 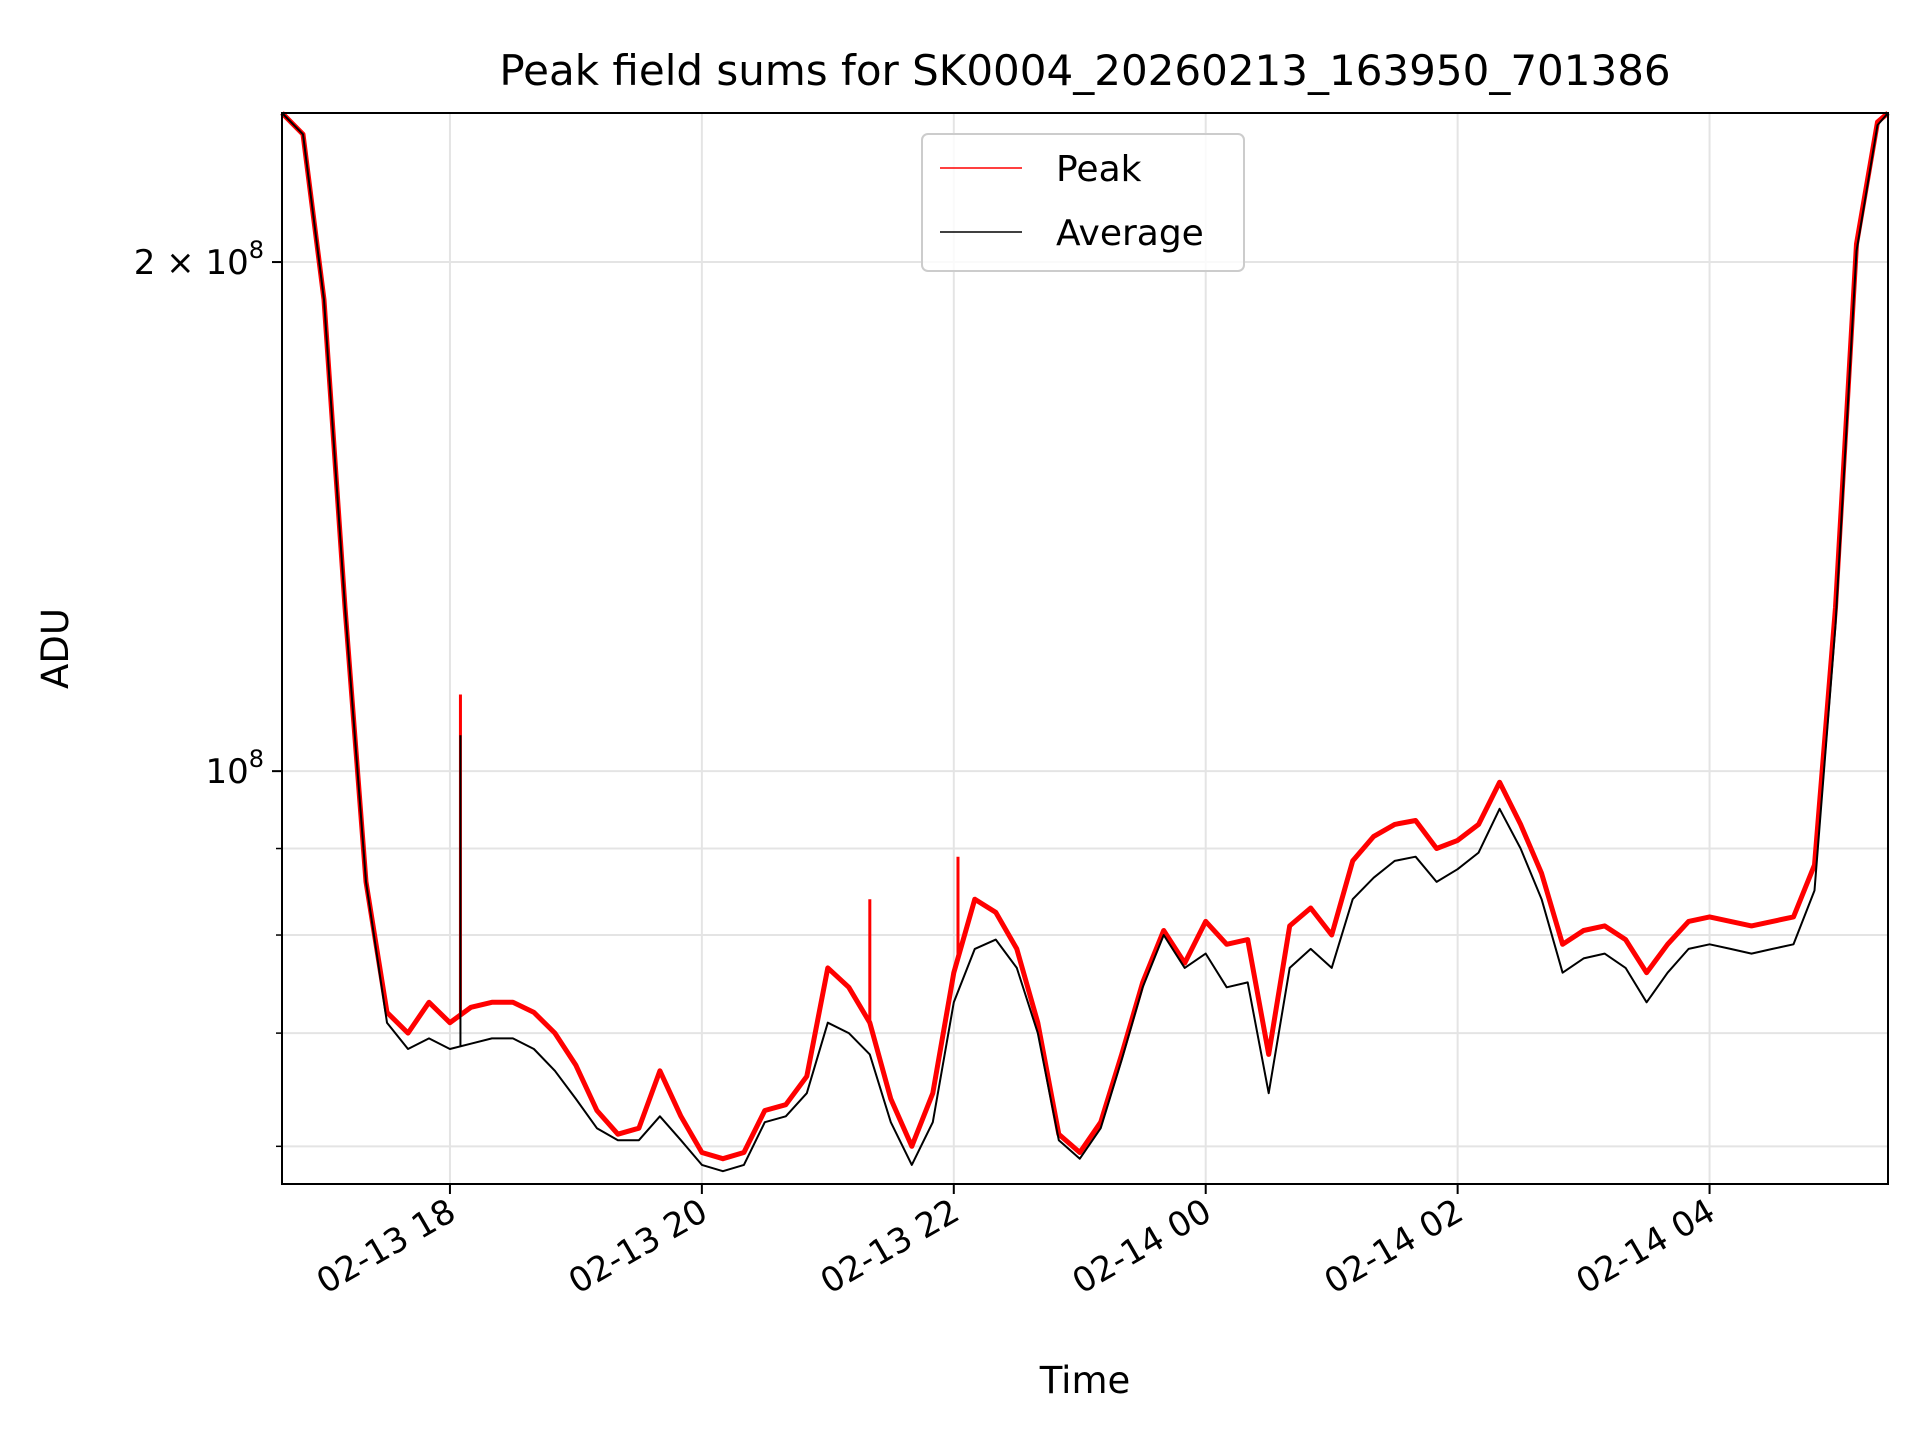 I want to click on legend-label-peak: Peak, so click(x=1099, y=169).